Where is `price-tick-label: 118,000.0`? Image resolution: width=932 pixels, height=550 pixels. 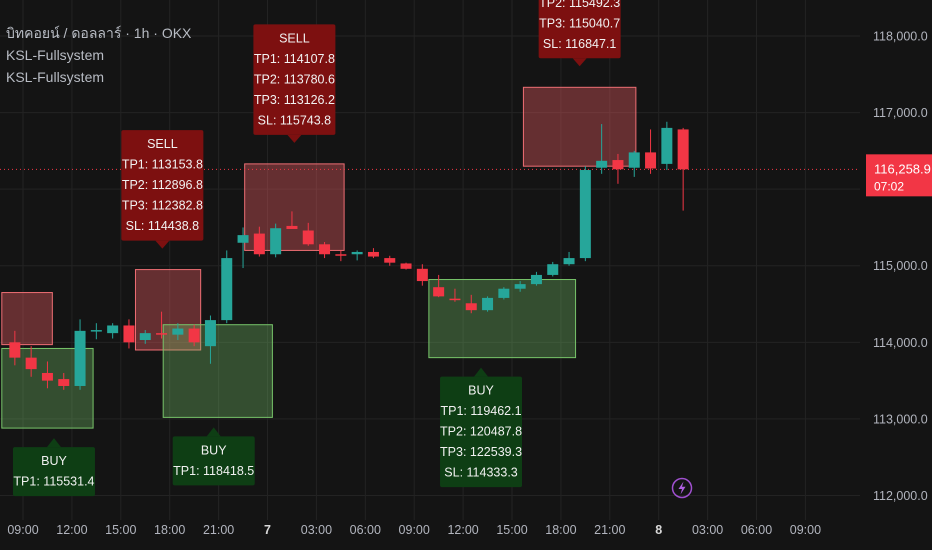 price-tick-label: 118,000.0 is located at coordinates (900, 36).